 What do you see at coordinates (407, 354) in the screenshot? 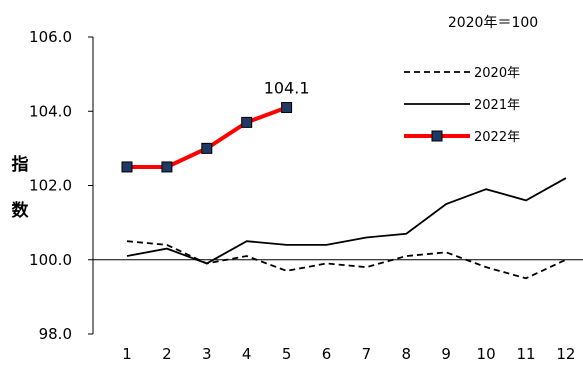
I see `x-tick-label: 8` at bounding box center [407, 354].